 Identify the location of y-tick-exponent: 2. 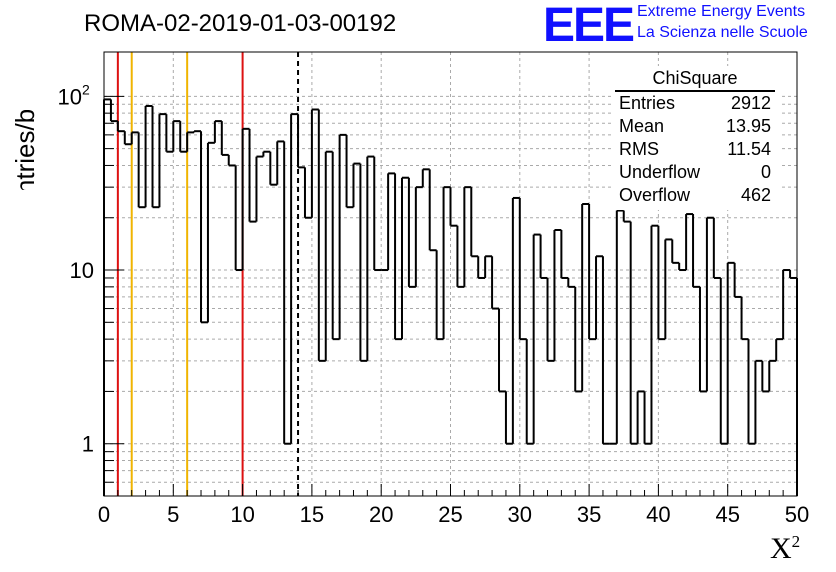
(86, 89).